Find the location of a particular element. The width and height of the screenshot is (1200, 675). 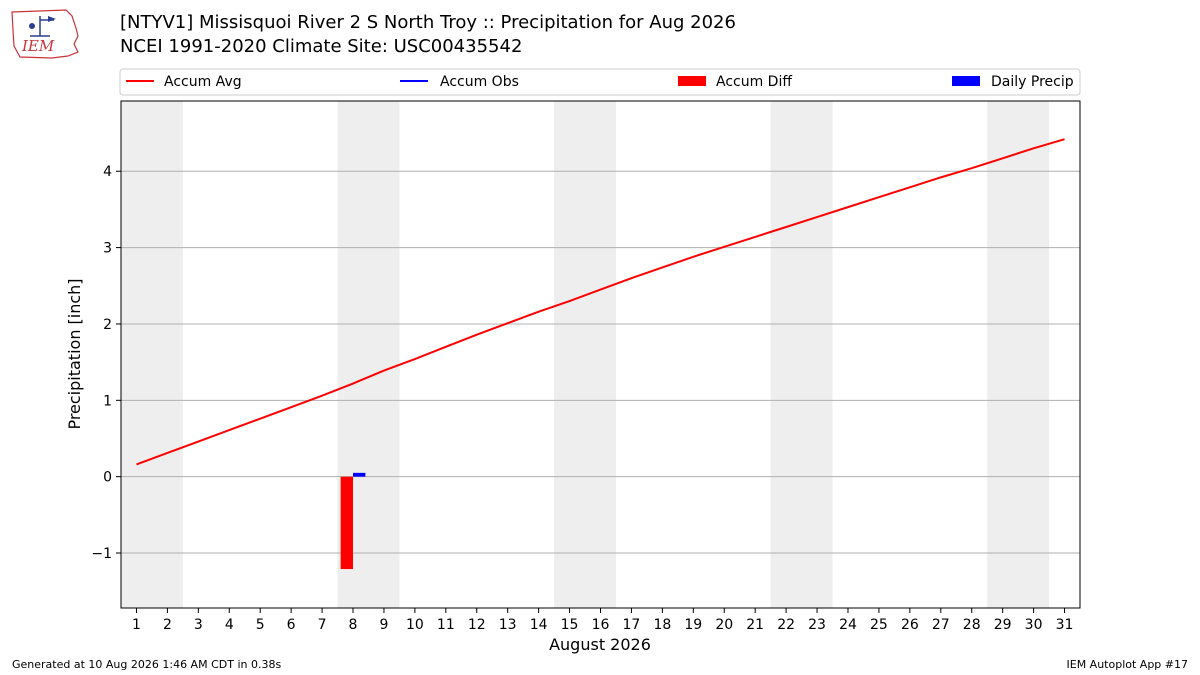

x-tick-label: 28 is located at coordinates (972, 625).